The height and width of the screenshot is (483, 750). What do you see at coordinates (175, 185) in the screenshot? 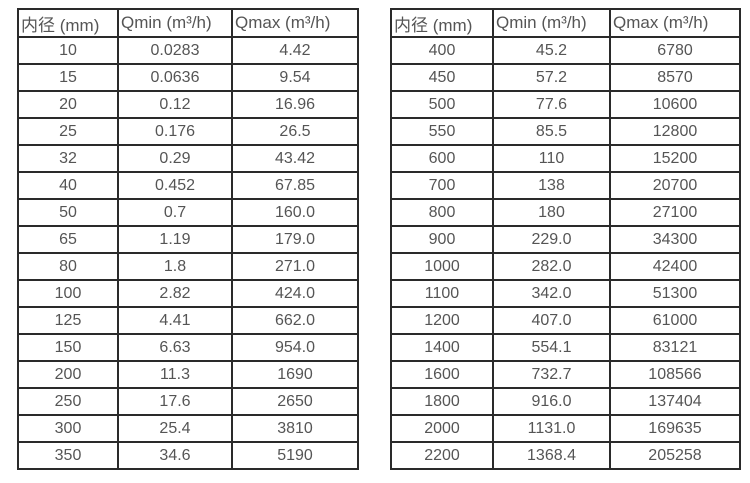
I see `qmin-cell: 0.452` at bounding box center [175, 185].